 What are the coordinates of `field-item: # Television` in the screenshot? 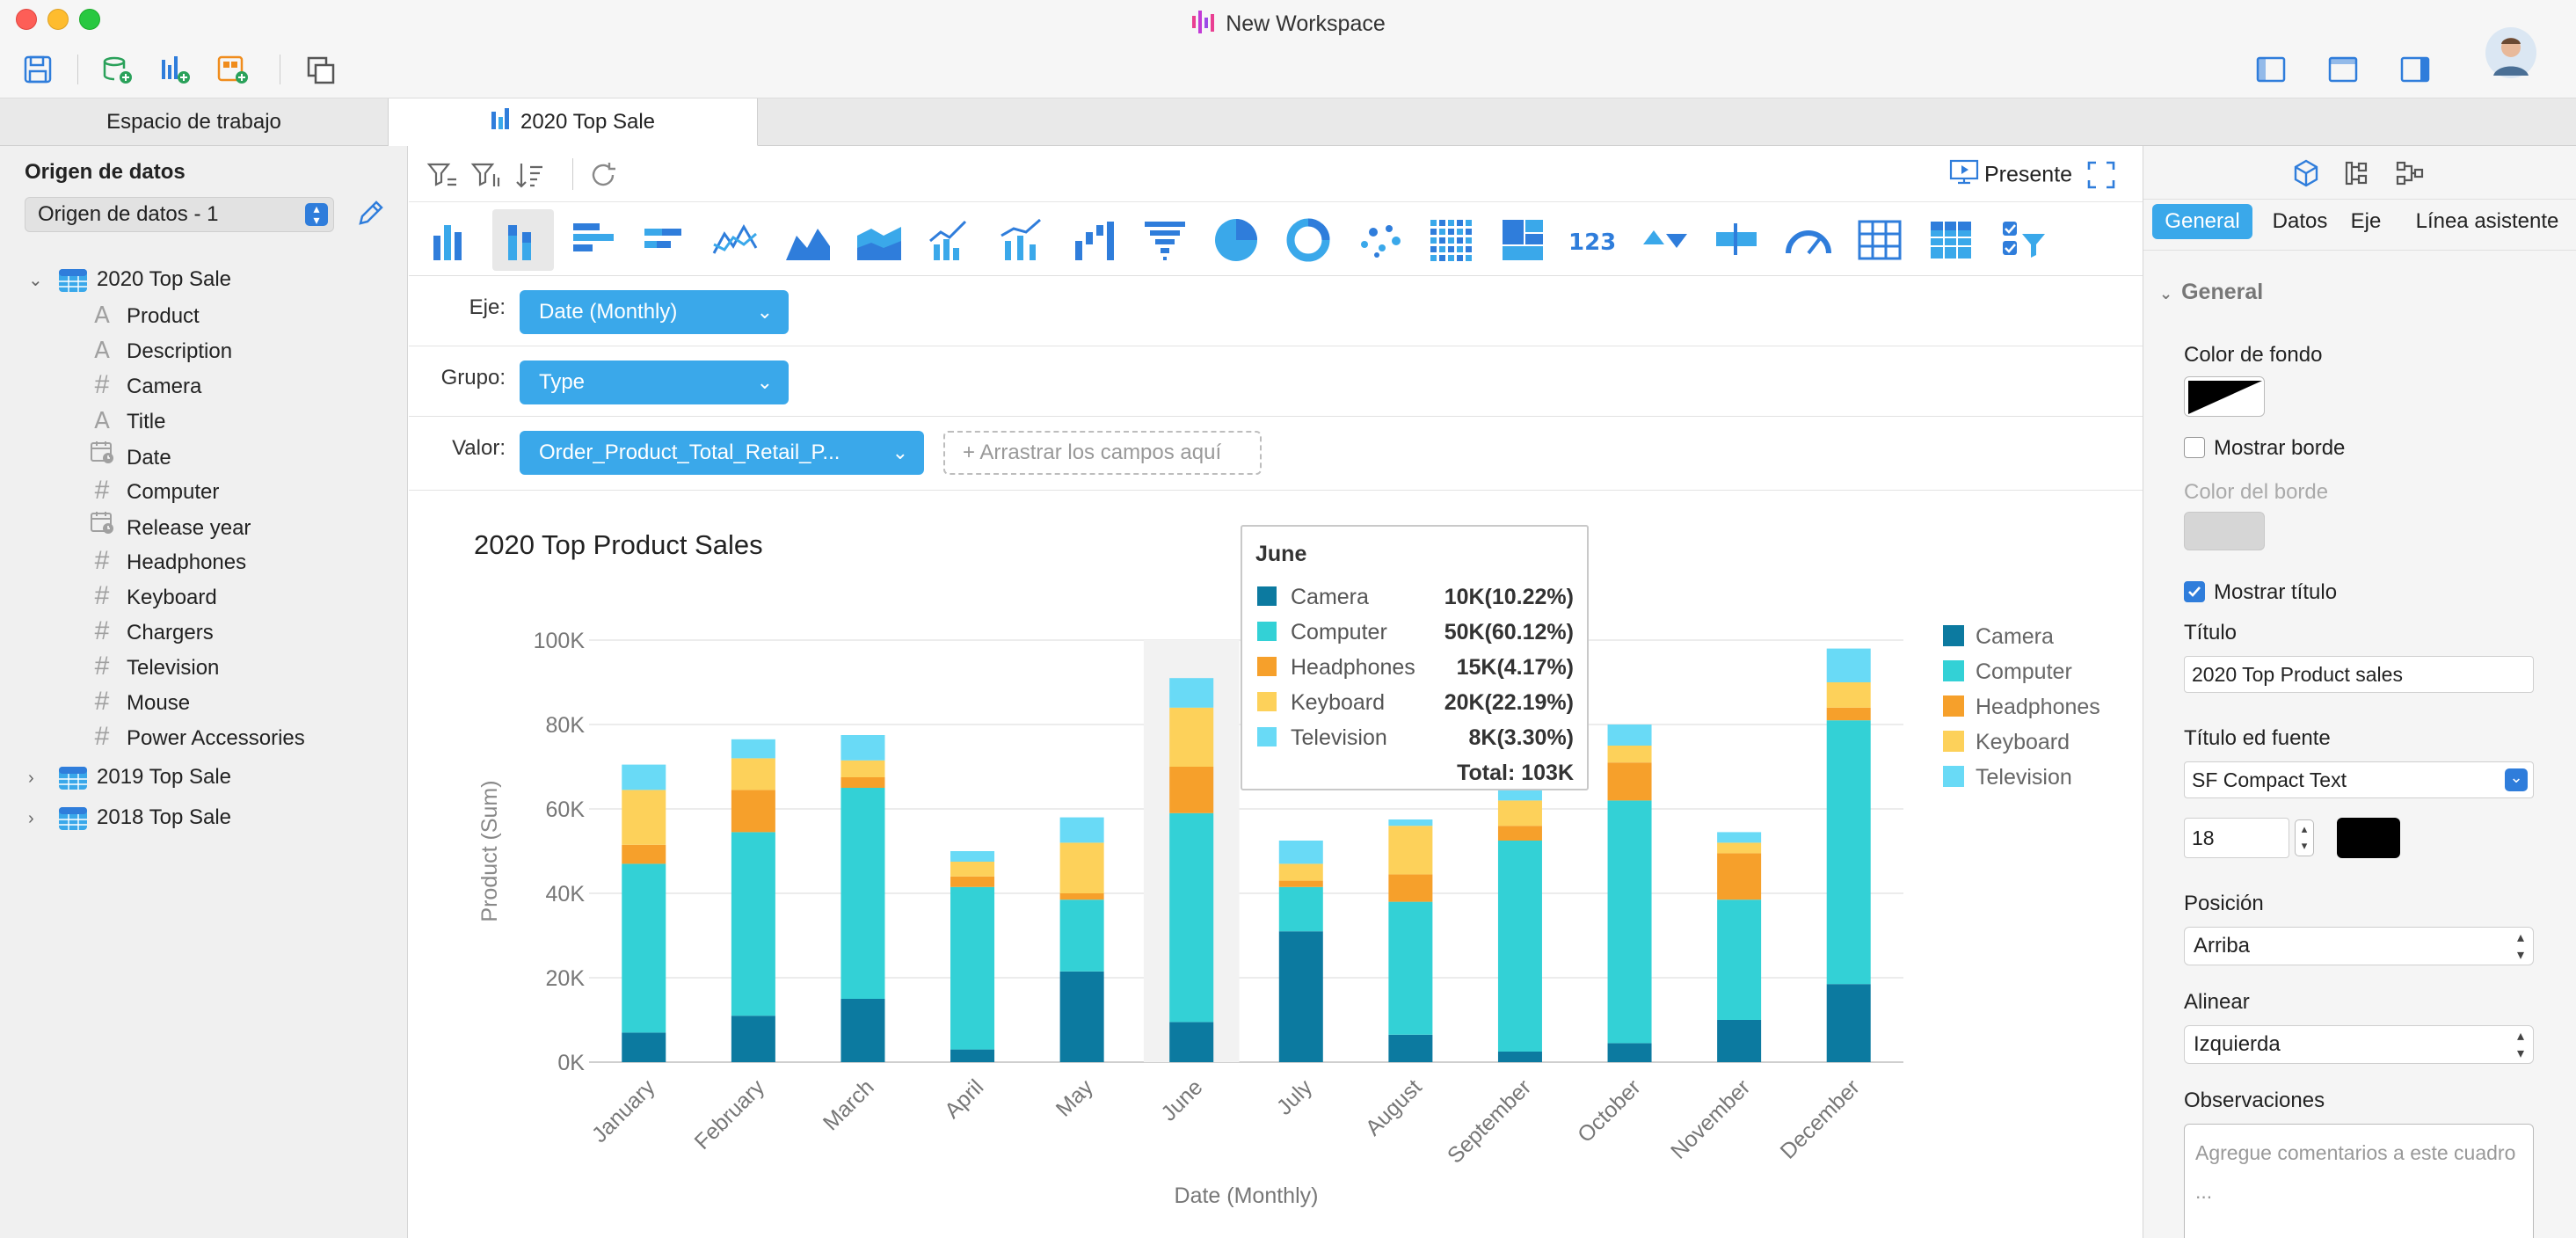 It's located at (155, 667).